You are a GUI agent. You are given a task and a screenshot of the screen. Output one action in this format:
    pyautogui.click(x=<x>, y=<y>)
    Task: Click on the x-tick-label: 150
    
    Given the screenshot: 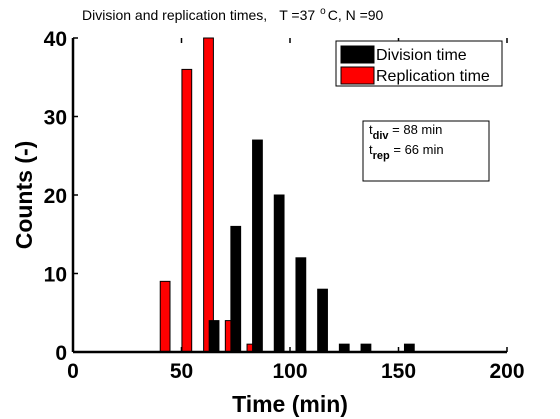 What is the action you would take?
    pyautogui.click(x=398, y=371)
    